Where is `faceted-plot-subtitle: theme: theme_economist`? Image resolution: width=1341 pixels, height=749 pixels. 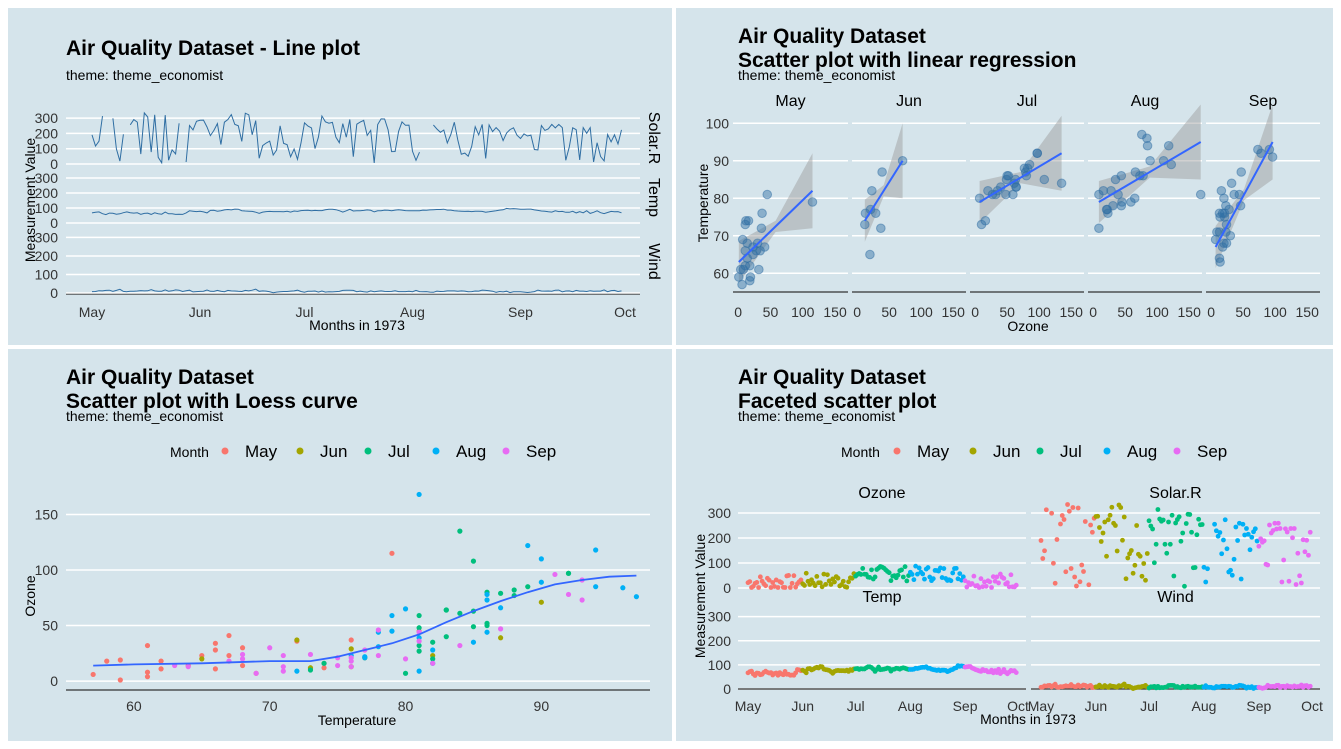
faceted-plot-subtitle: theme: theme_economist is located at coordinates (816, 416).